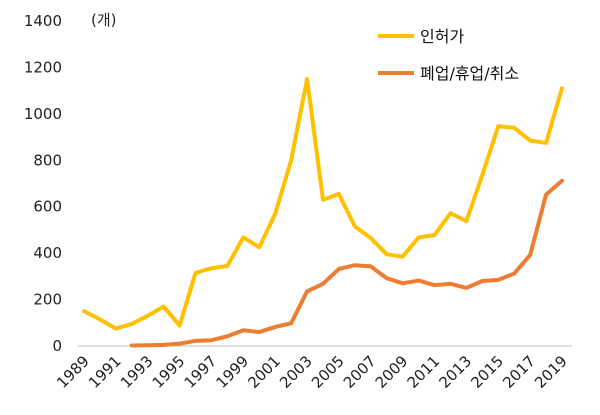  Describe the element at coordinates (43, 114) in the screenshot. I see `y-tick-label: 1000` at that location.